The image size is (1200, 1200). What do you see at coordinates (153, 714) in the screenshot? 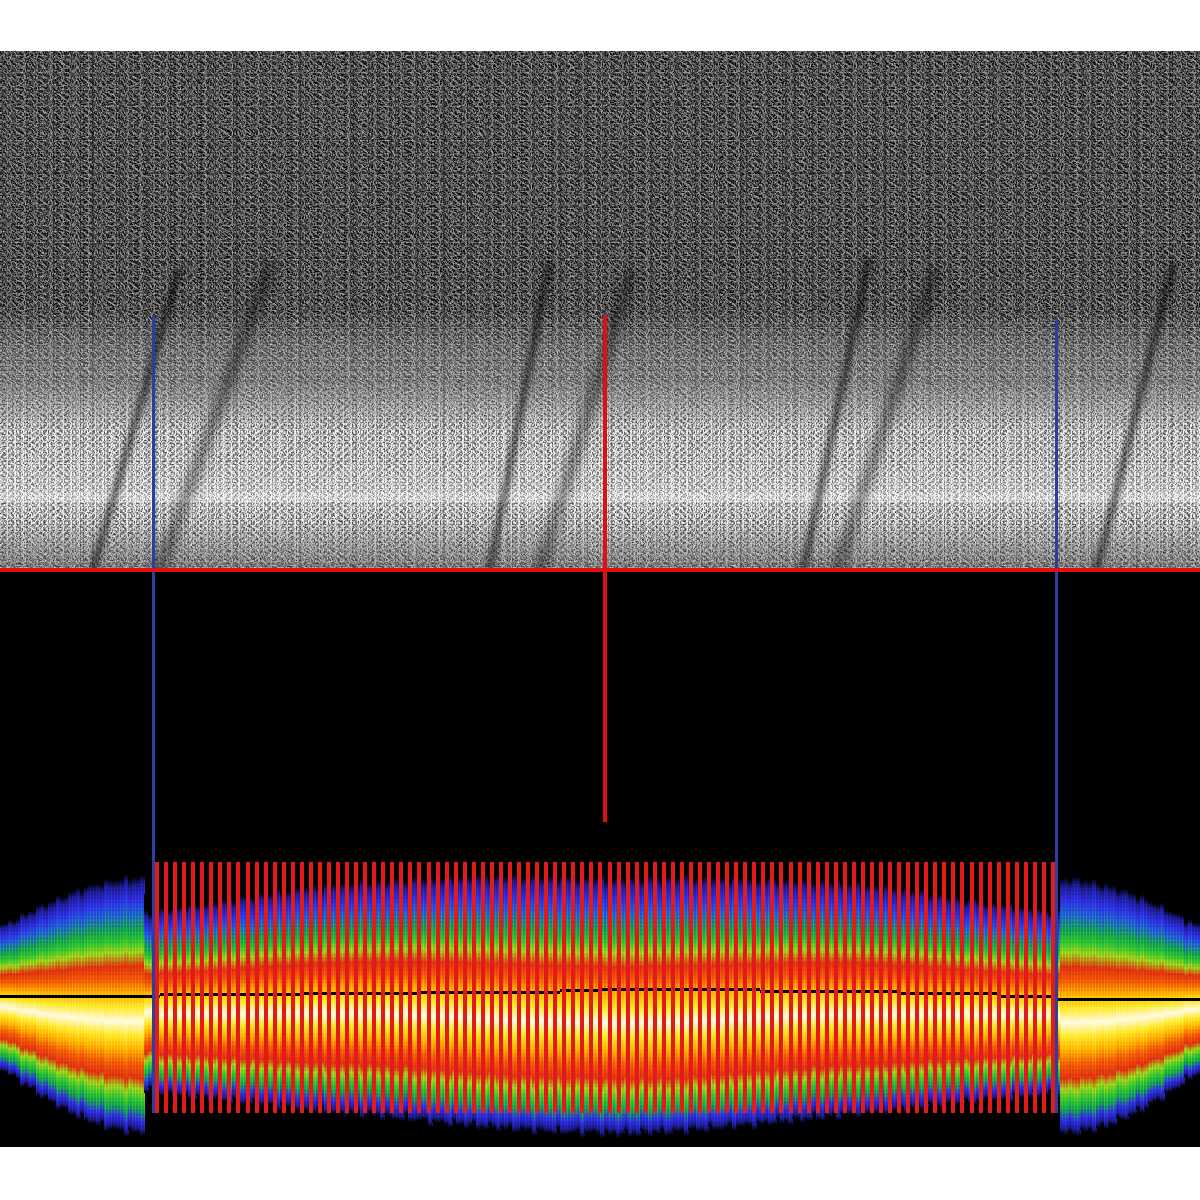
I see `left-gate-cursor` at bounding box center [153, 714].